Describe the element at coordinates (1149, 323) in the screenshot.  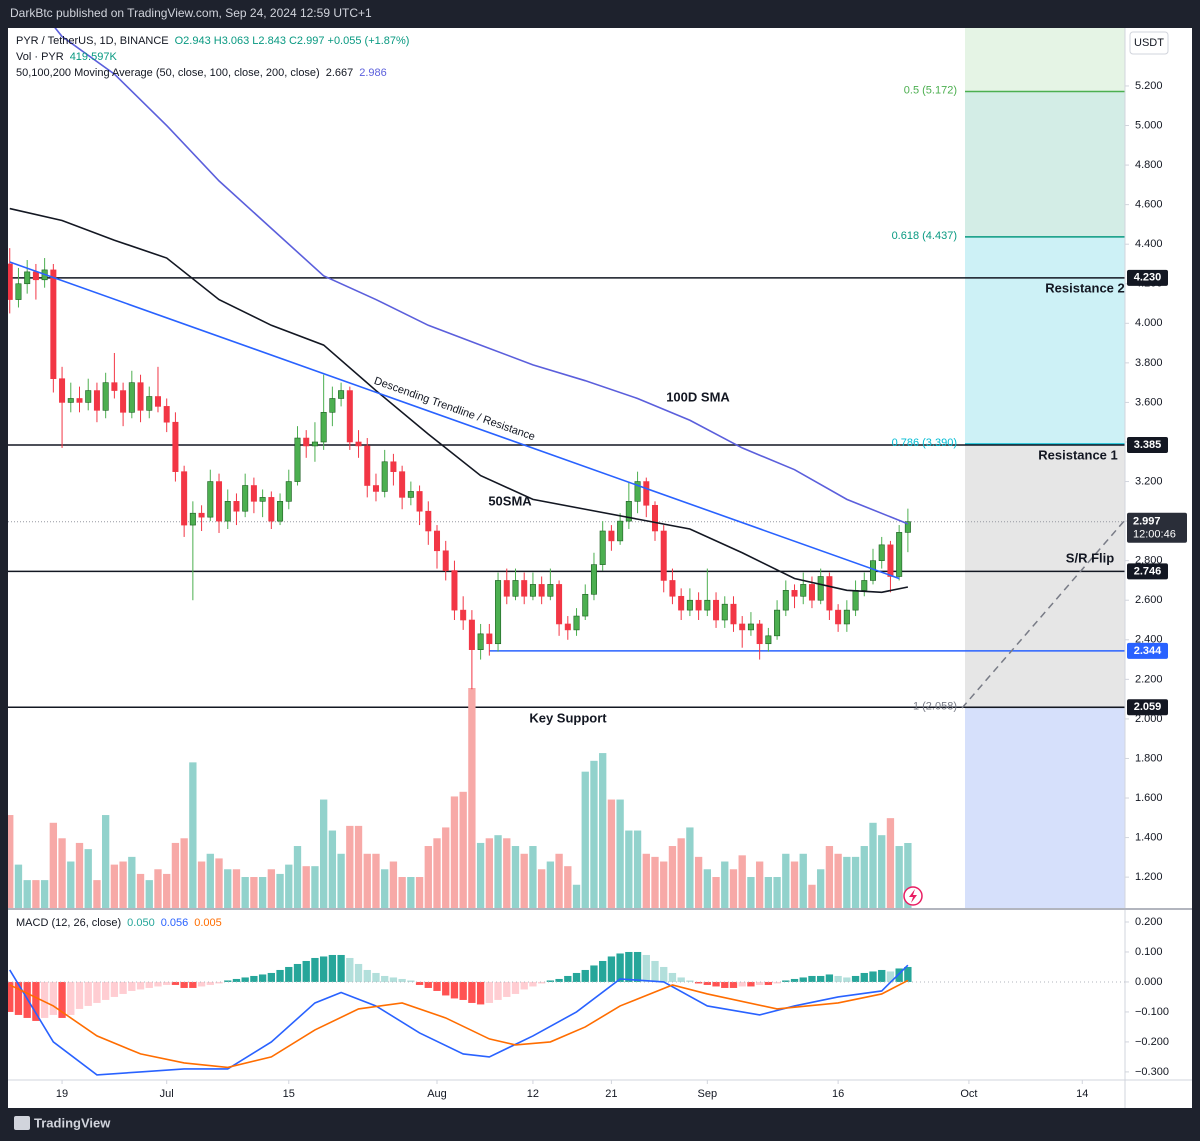
I see `y-tick-label: 4.000` at that location.